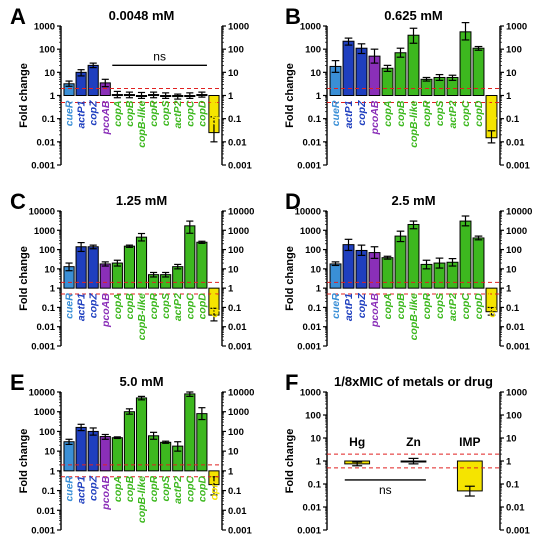 This screenshot has height=550, width=543. What do you see at coordinates (47, 432) in the screenshot?
I see `panel-e-tick-label-left: 100` at bounding box center [47, 432].